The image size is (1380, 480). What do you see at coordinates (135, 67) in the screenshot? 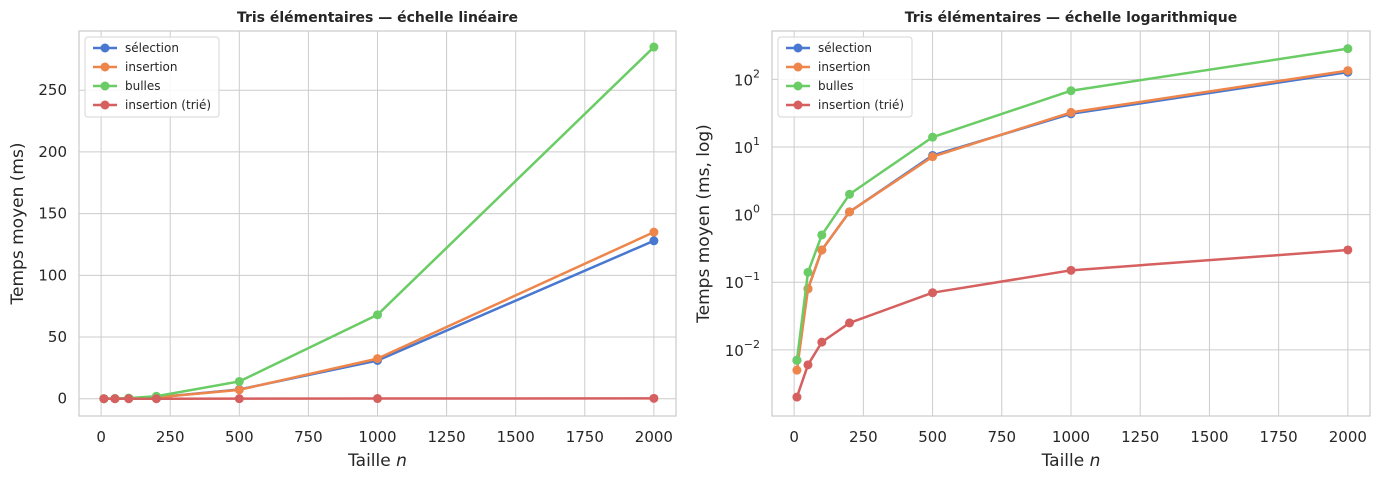
I see `legend-item: insertion` at bounding box center [135, 67].